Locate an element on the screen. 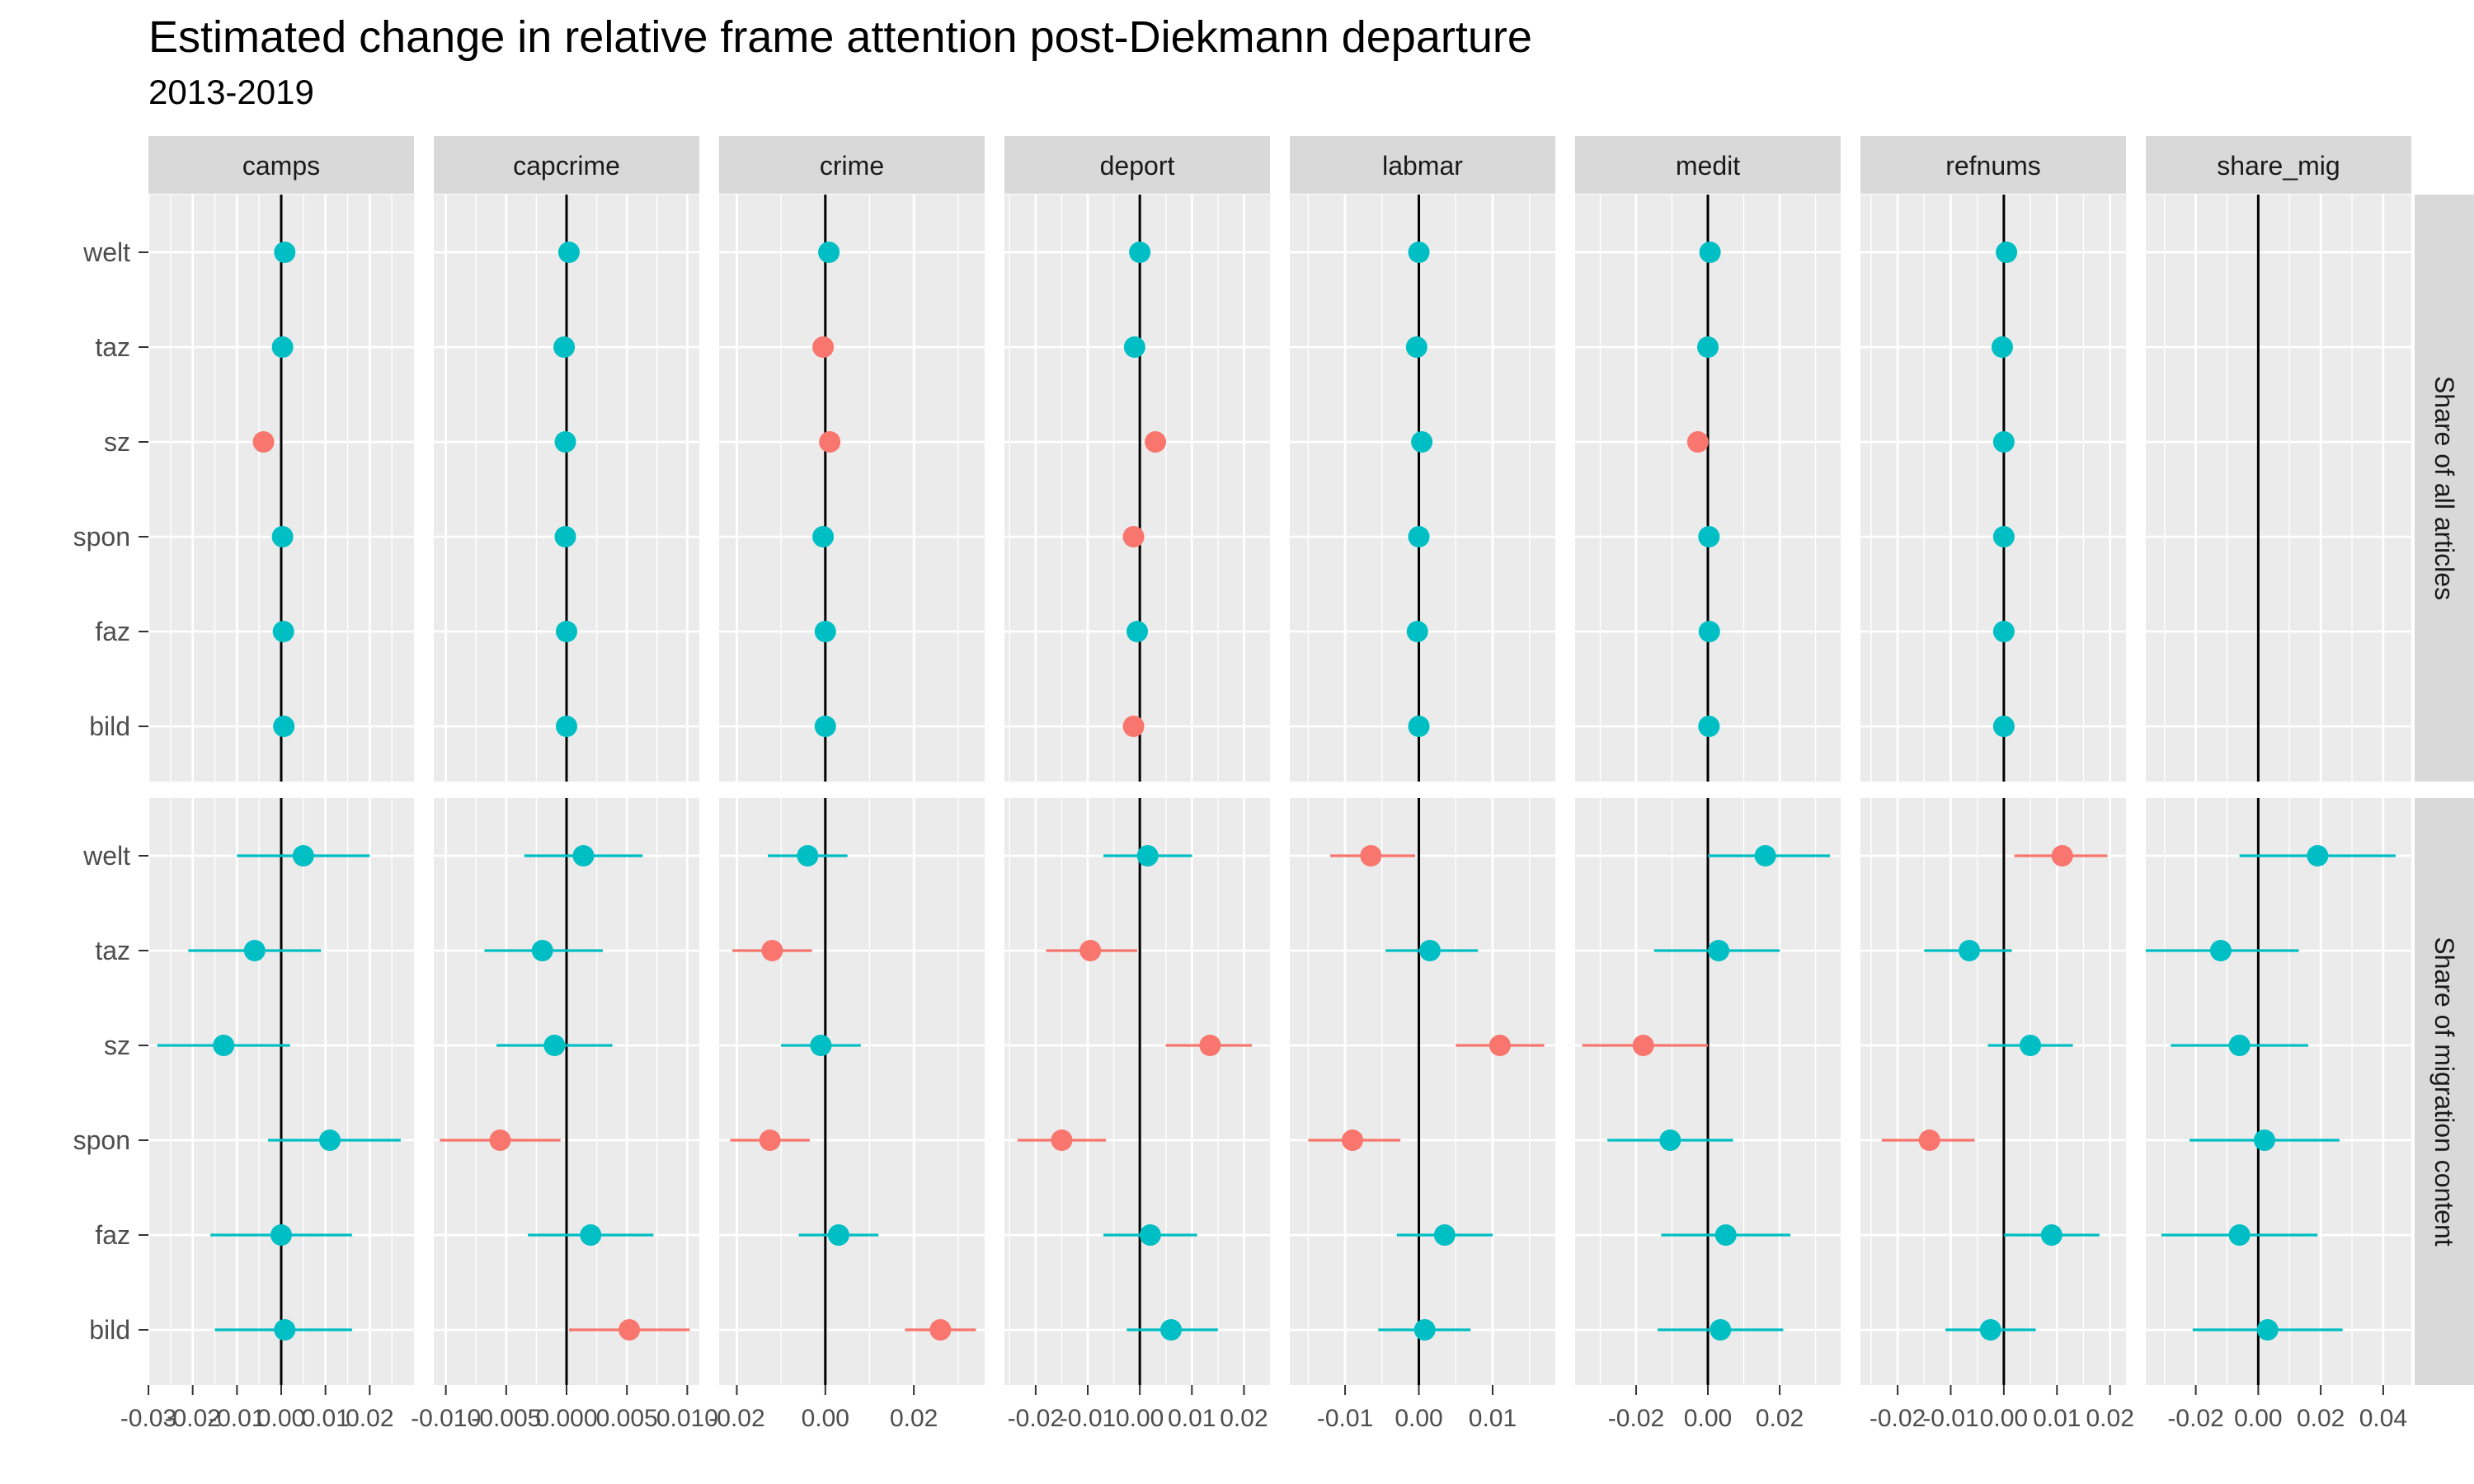  row-strip is located at coordinates (2444, 488).